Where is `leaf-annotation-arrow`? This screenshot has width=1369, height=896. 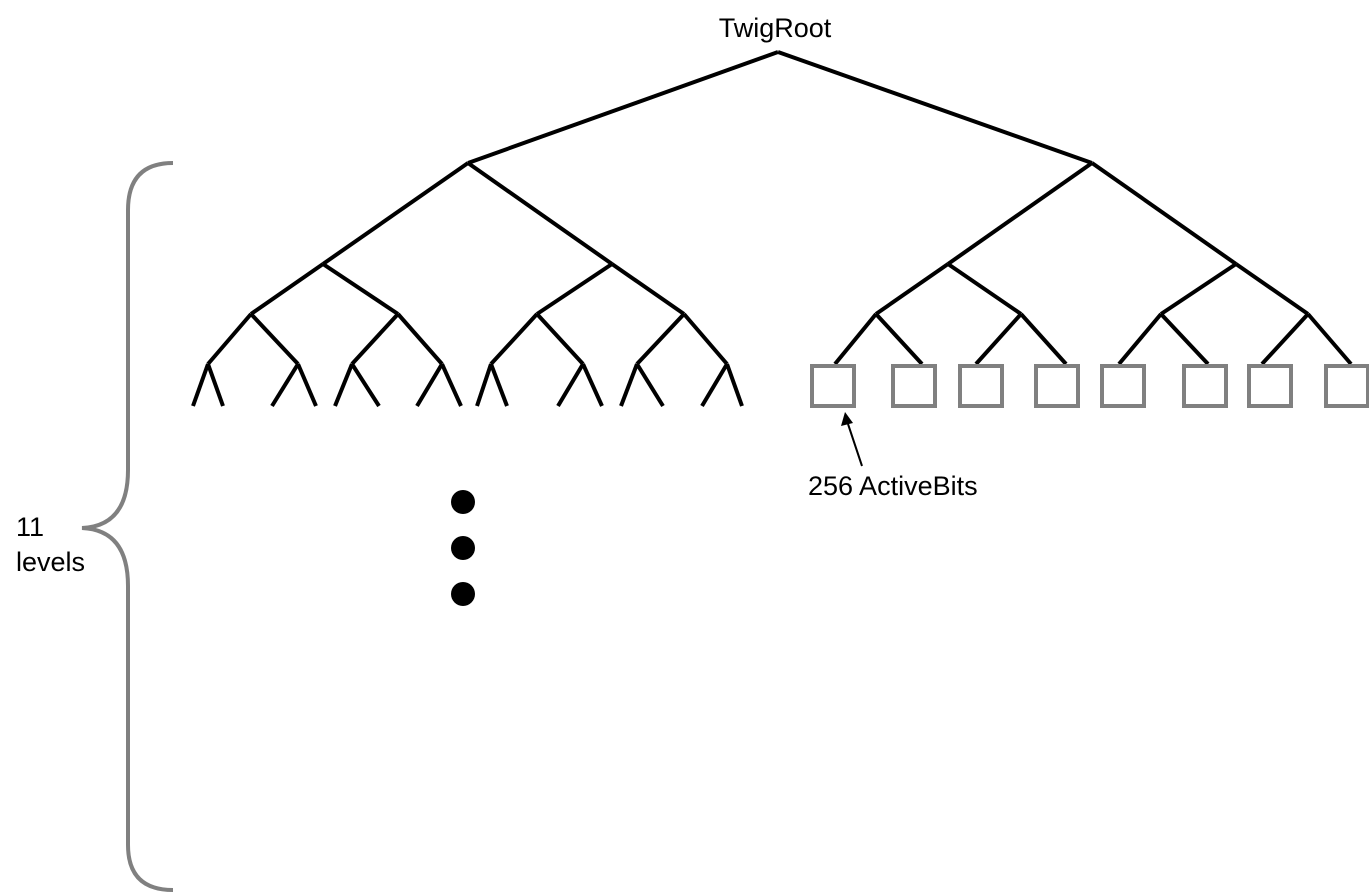
leaf-annotation-arrow is located at coordinates (852, 439).